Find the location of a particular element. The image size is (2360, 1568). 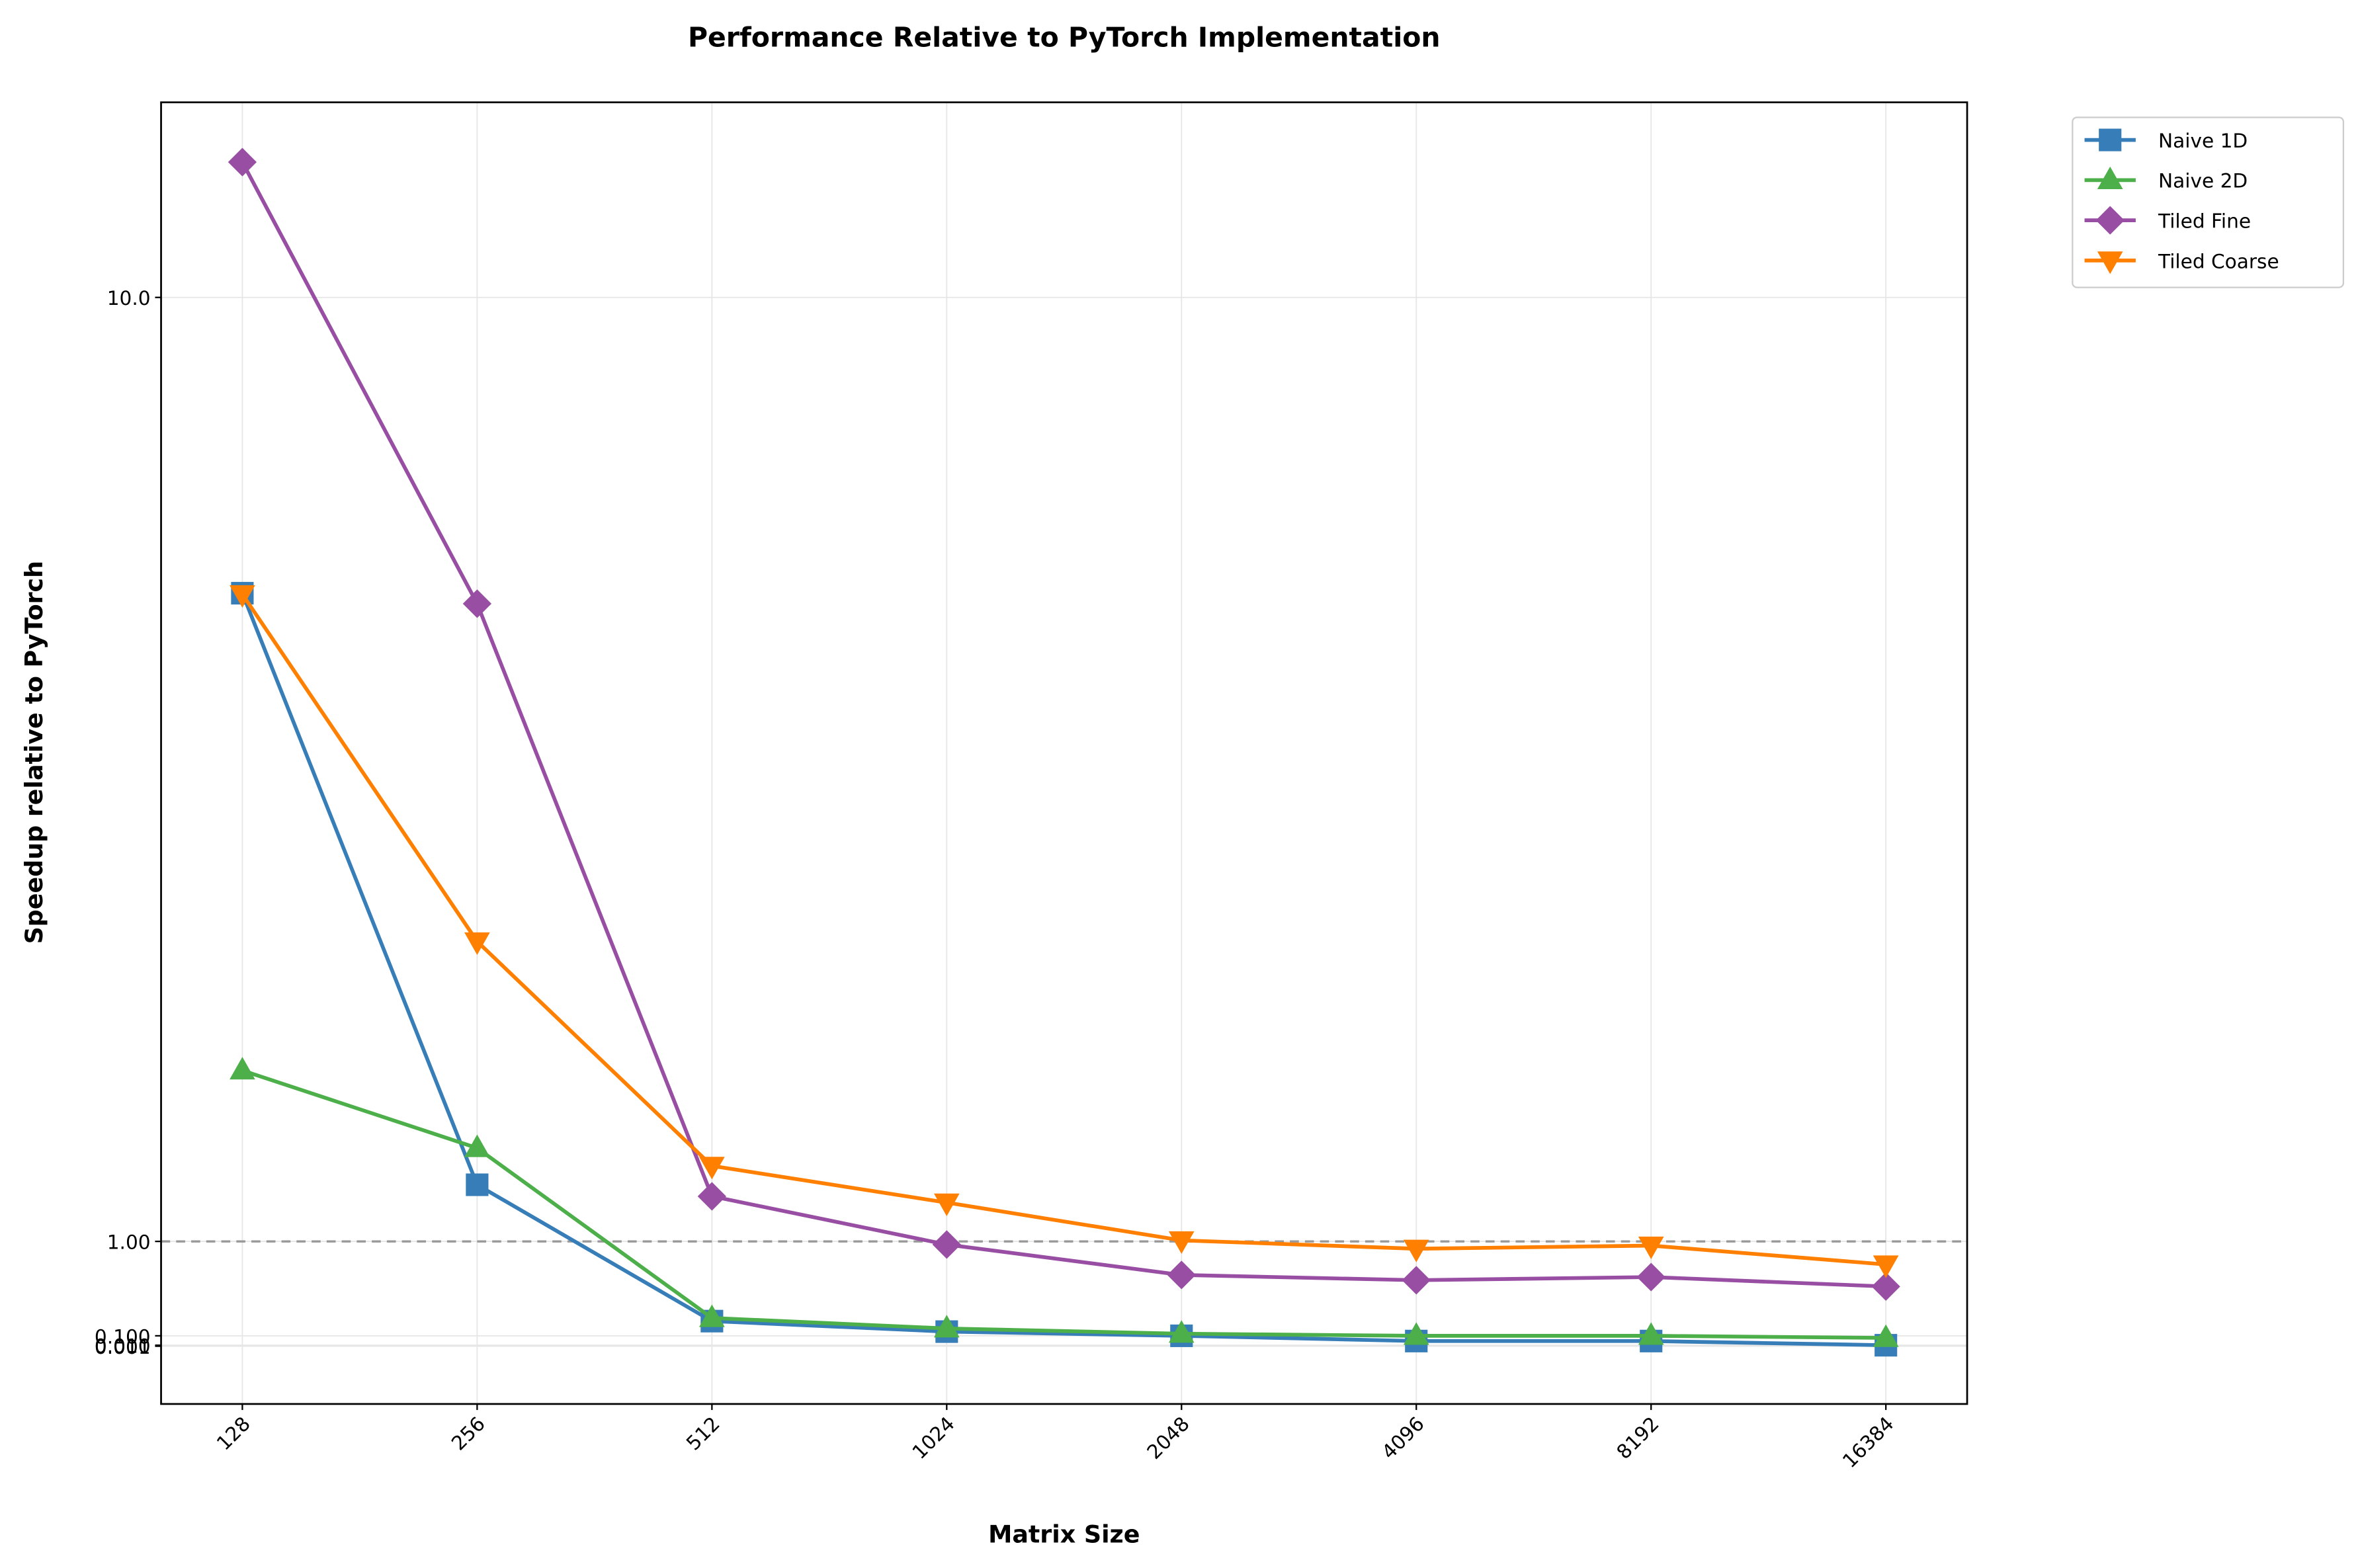

series-line is located at coordinates (1063, 1204).